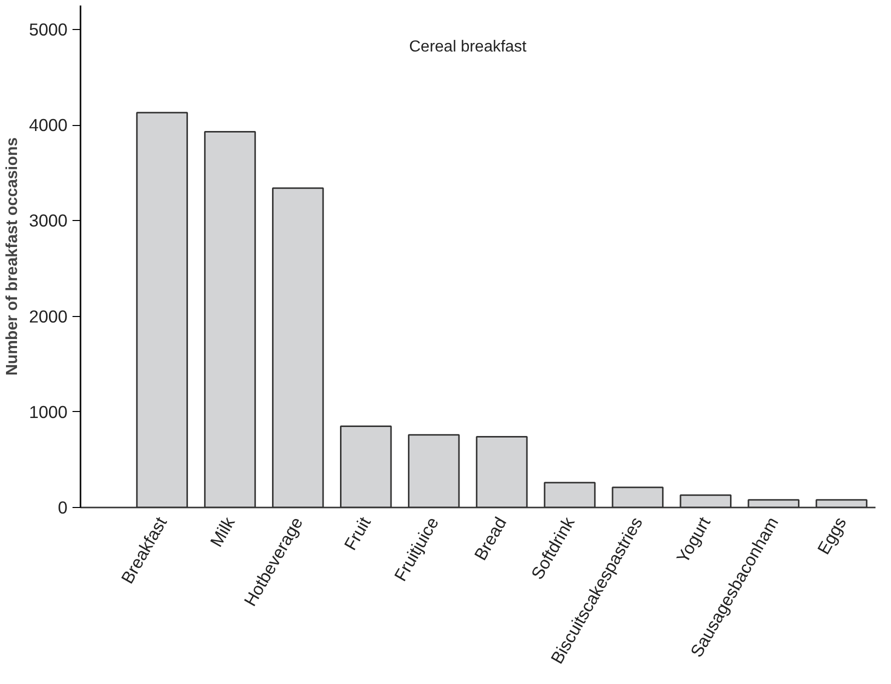 The height and width of the screenshot is (684, 891). I want to click on annotation: Cereal breakfast, so click(468, 47).